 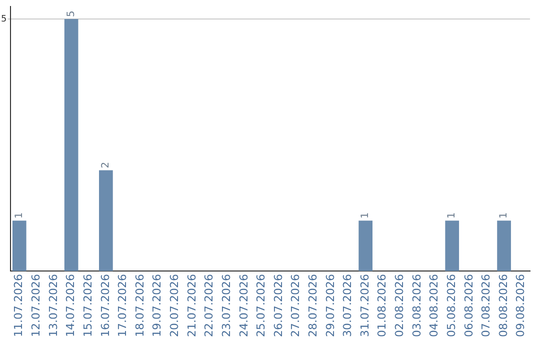 I want to click on x-tick-label: 28.07.2026, so click(x=313, y=306).